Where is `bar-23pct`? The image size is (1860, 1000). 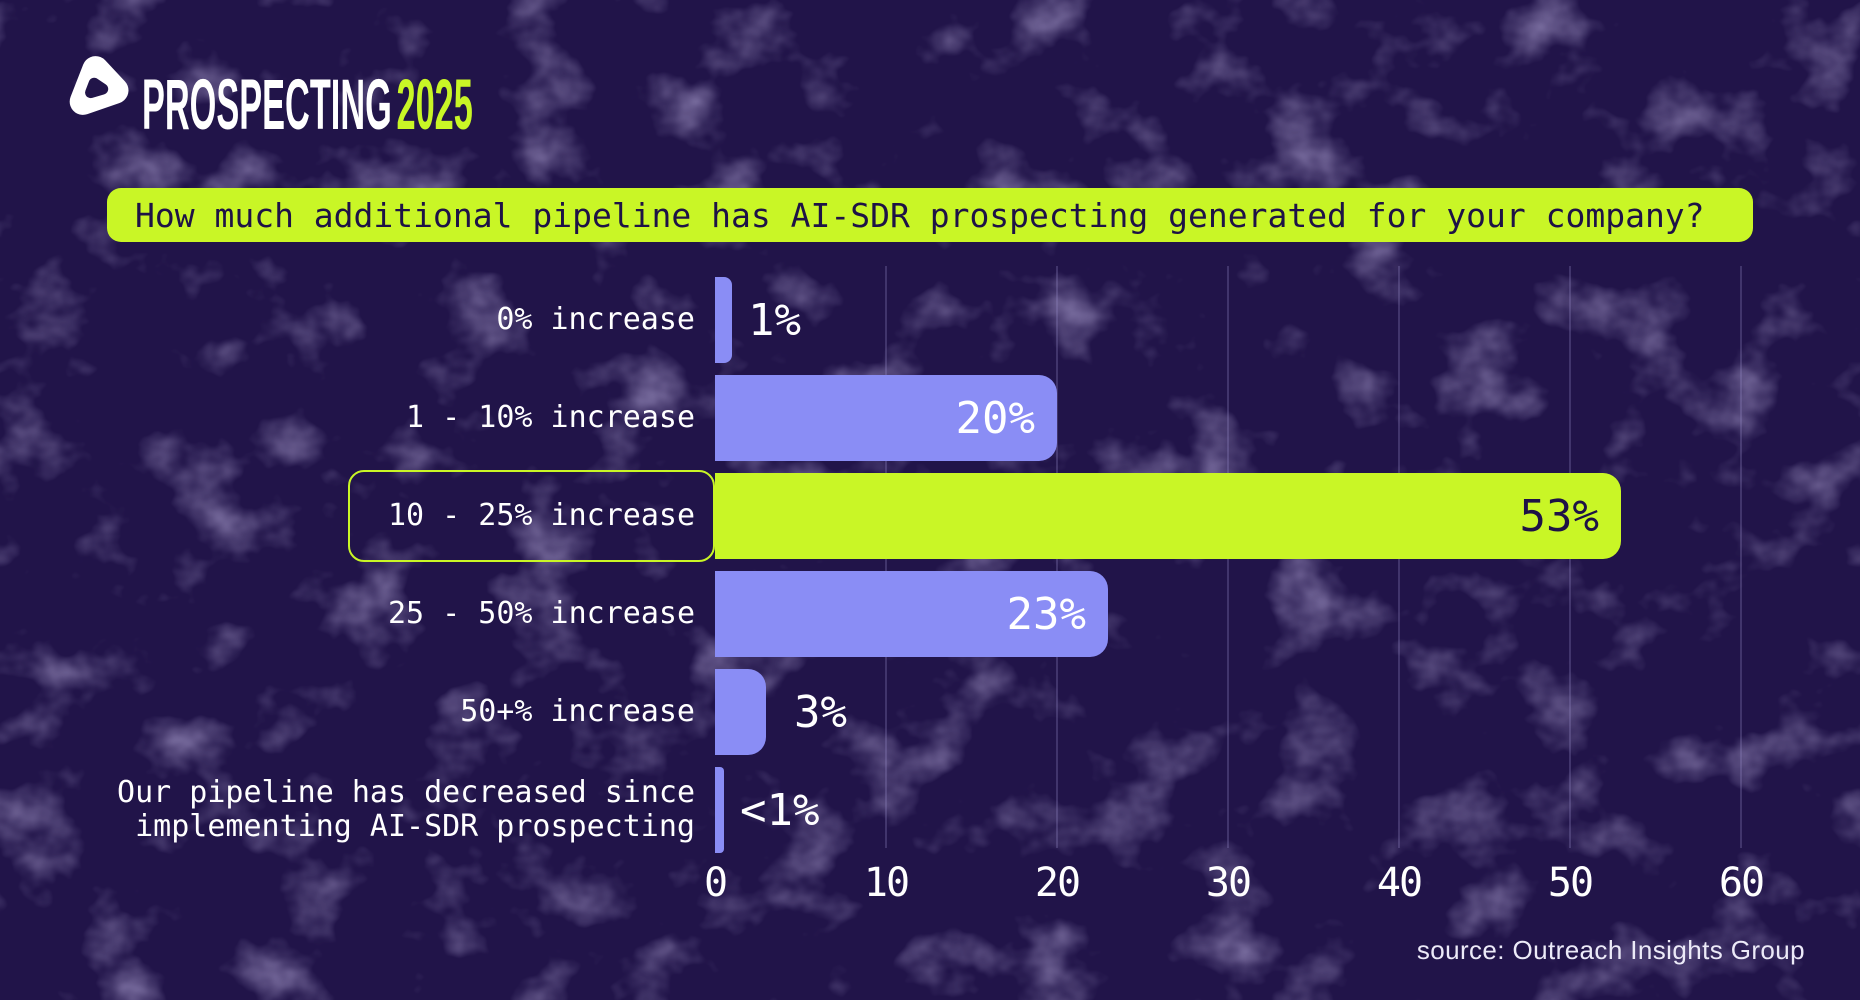
bar-23pct is located at coordinates (911, 614).